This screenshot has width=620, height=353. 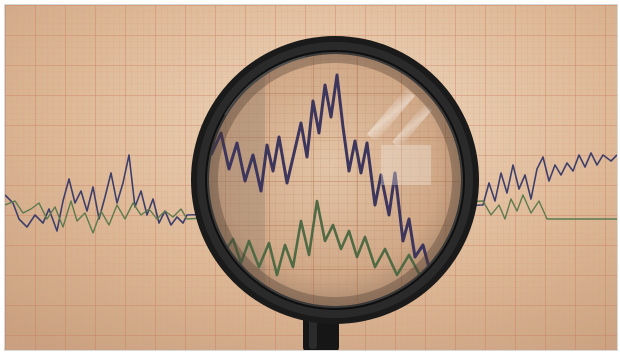 I want to click on seismic-trace-green, so click(x=311, y=214).